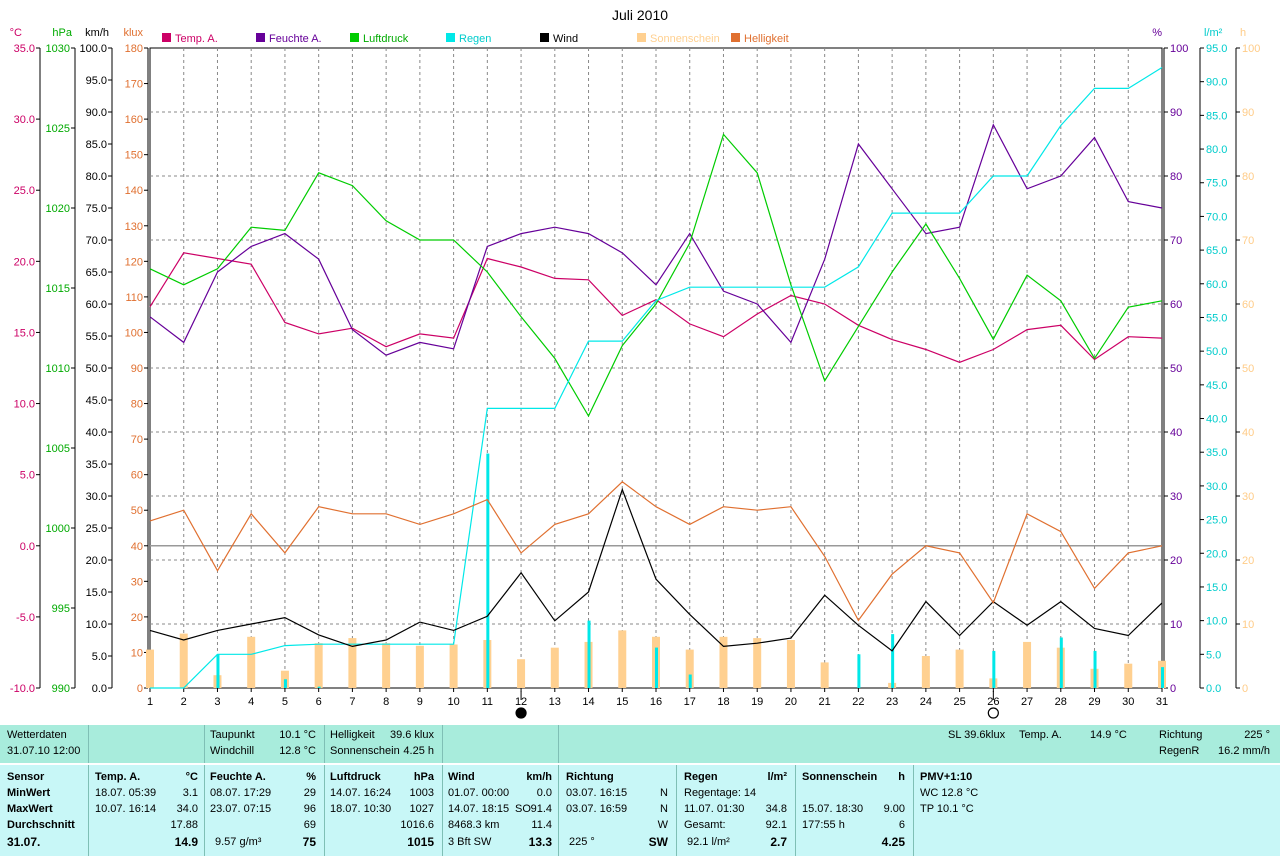 The height and width of the screenshot is (856, 1280). I want to click on richtung-degrees: 225 °, so click(582, 842).